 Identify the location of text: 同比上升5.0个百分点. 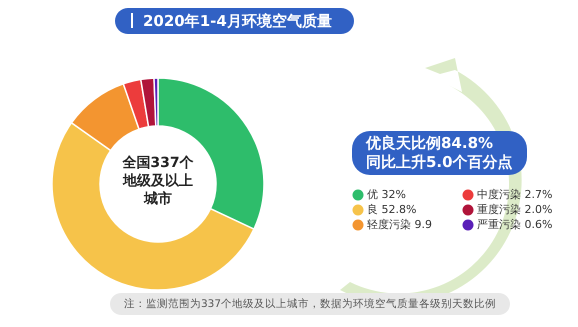
(439, 162).